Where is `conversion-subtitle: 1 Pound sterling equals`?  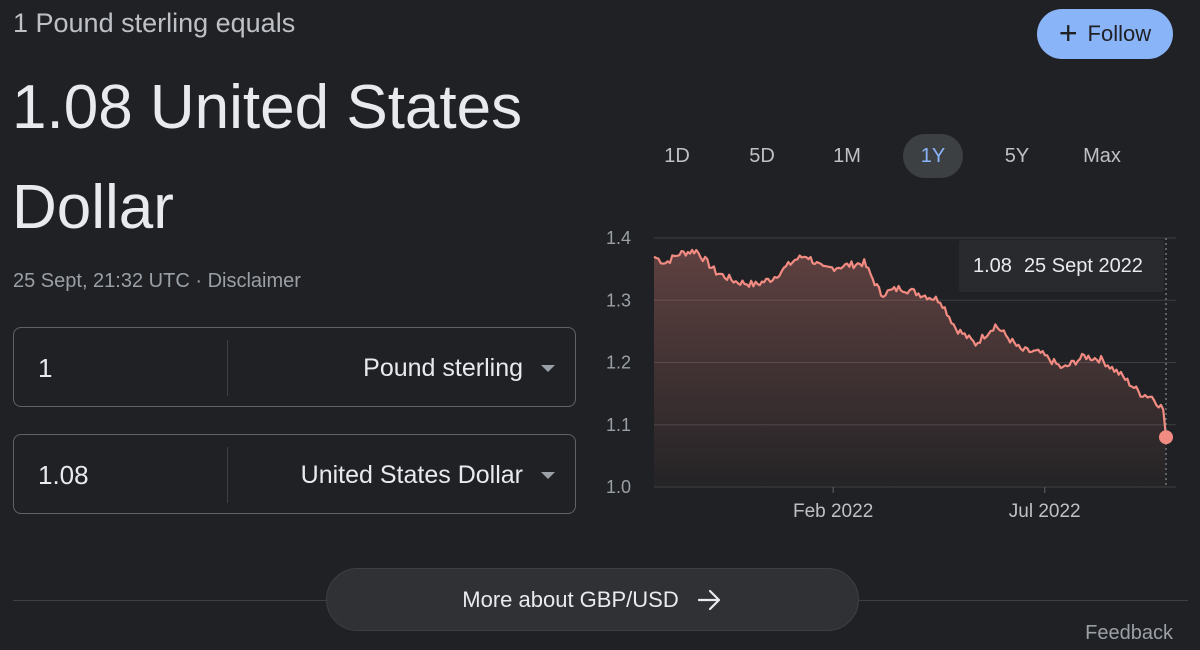 conversion-subtitle: 1 Pound sterling equals is located at coordinates (154, 23).